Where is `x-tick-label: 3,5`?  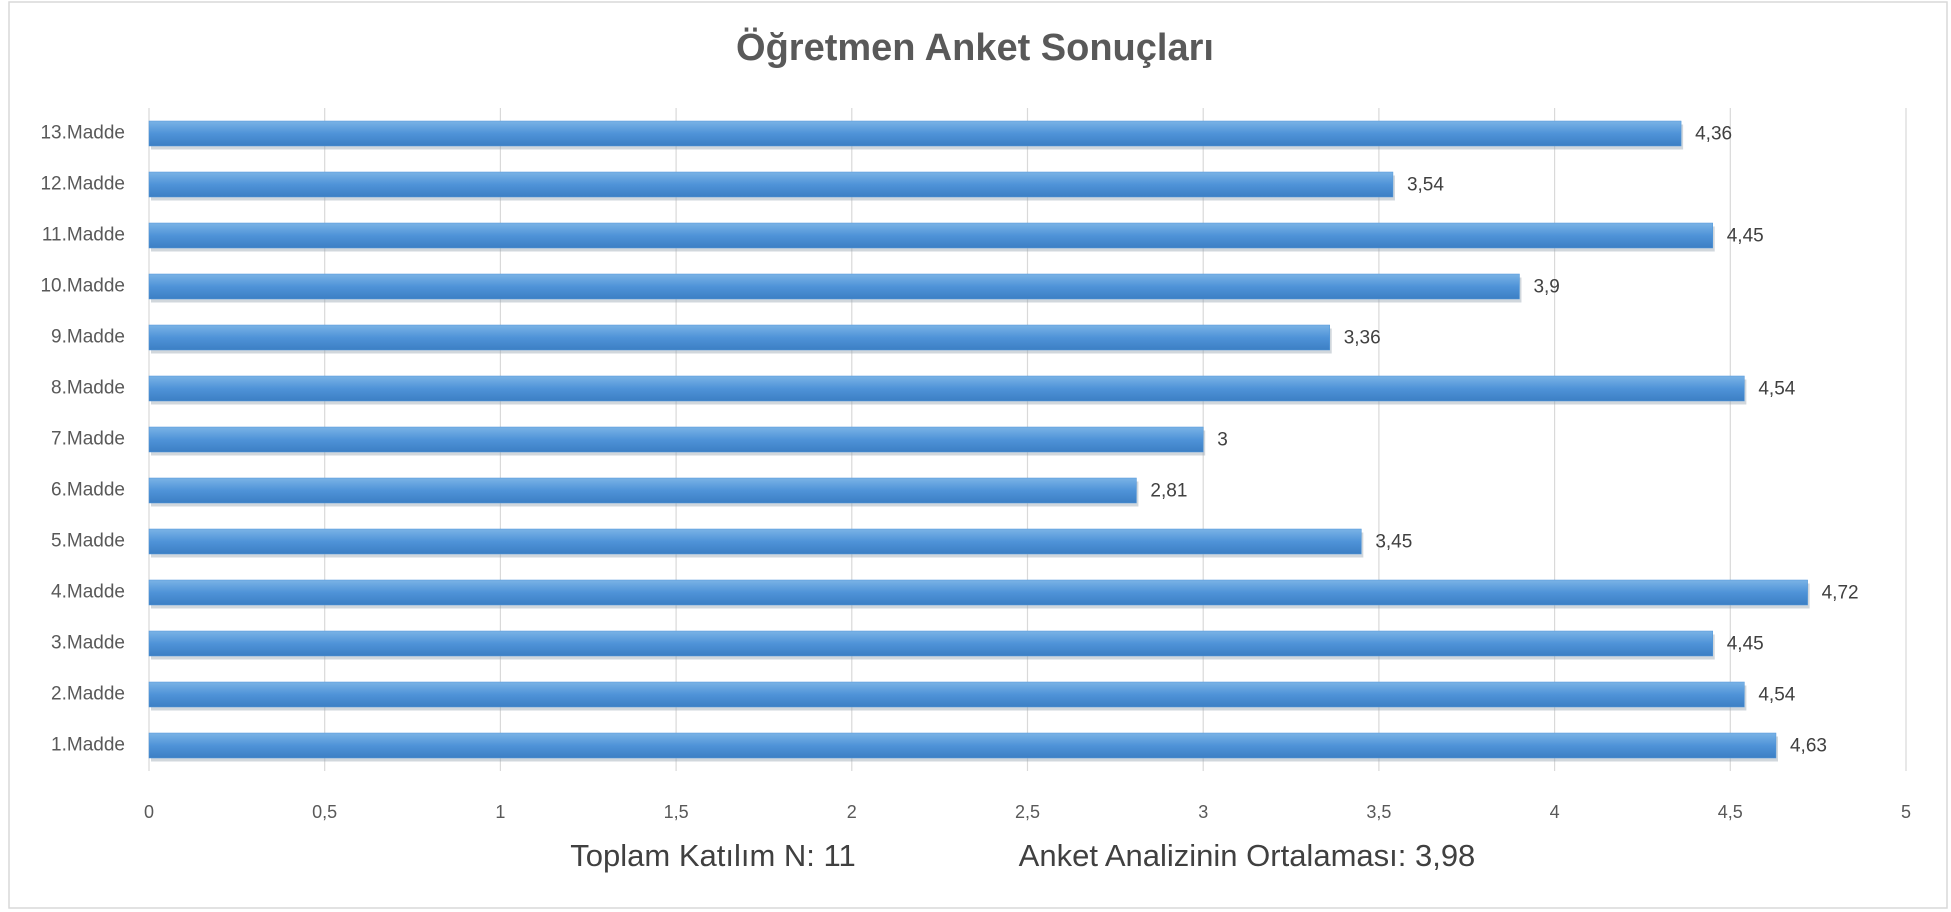
x-tick-label: 3,5 is located at coordinates (1378, 812).